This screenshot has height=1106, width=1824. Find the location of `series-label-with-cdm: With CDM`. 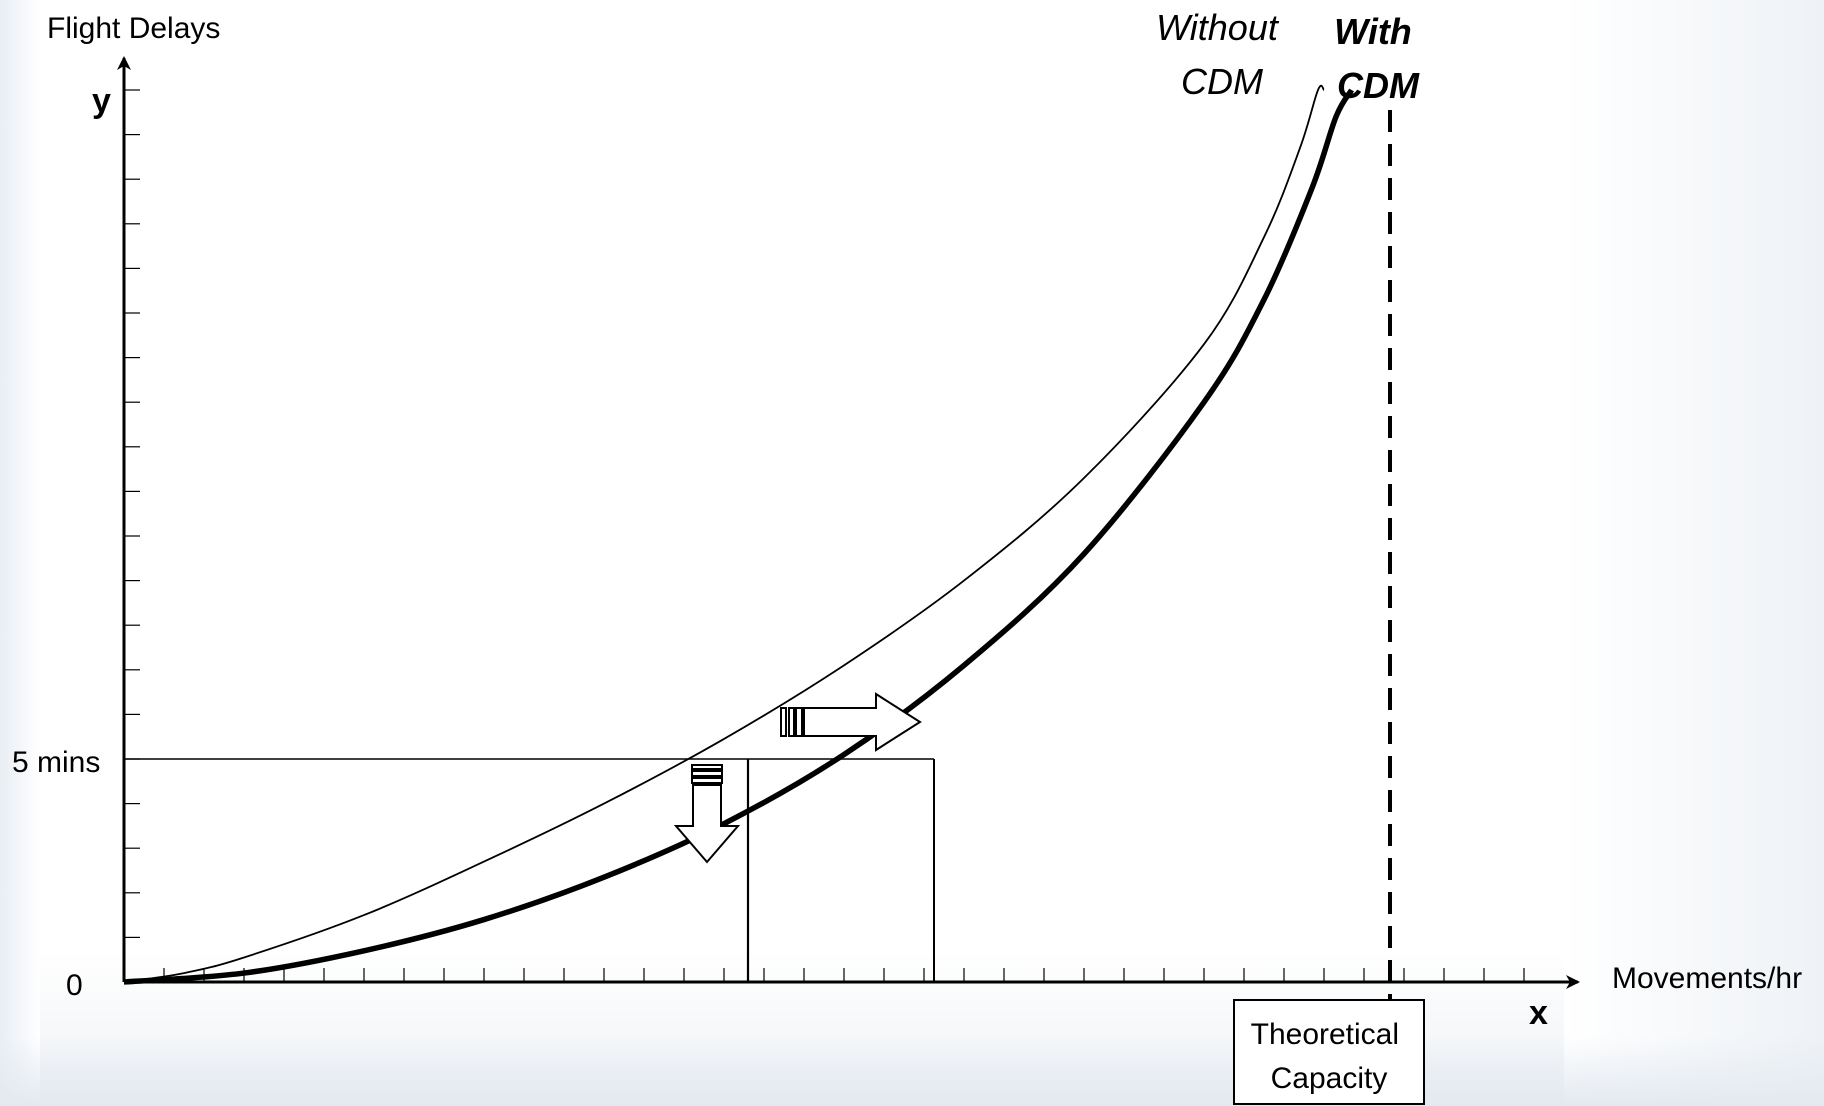

series-label-with-cdm: With CDM is located at coordinates (1378, 58).